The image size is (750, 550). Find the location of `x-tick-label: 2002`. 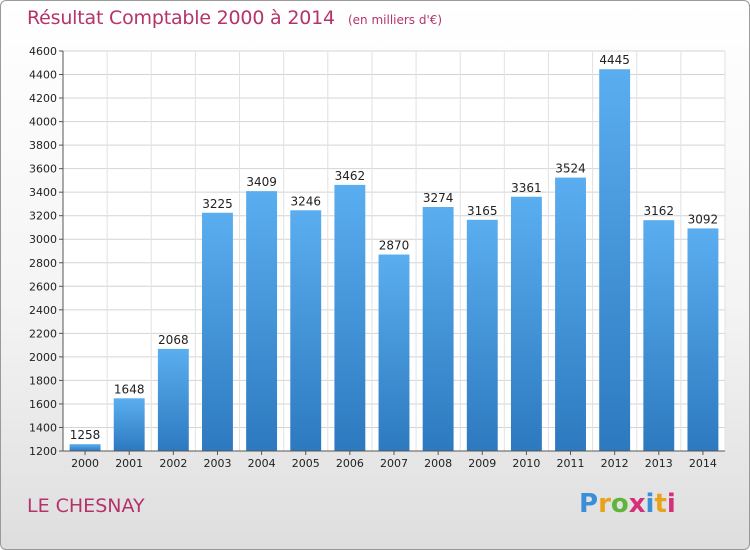

x-tick-label: 2002 is located at coordinates (173, 463).